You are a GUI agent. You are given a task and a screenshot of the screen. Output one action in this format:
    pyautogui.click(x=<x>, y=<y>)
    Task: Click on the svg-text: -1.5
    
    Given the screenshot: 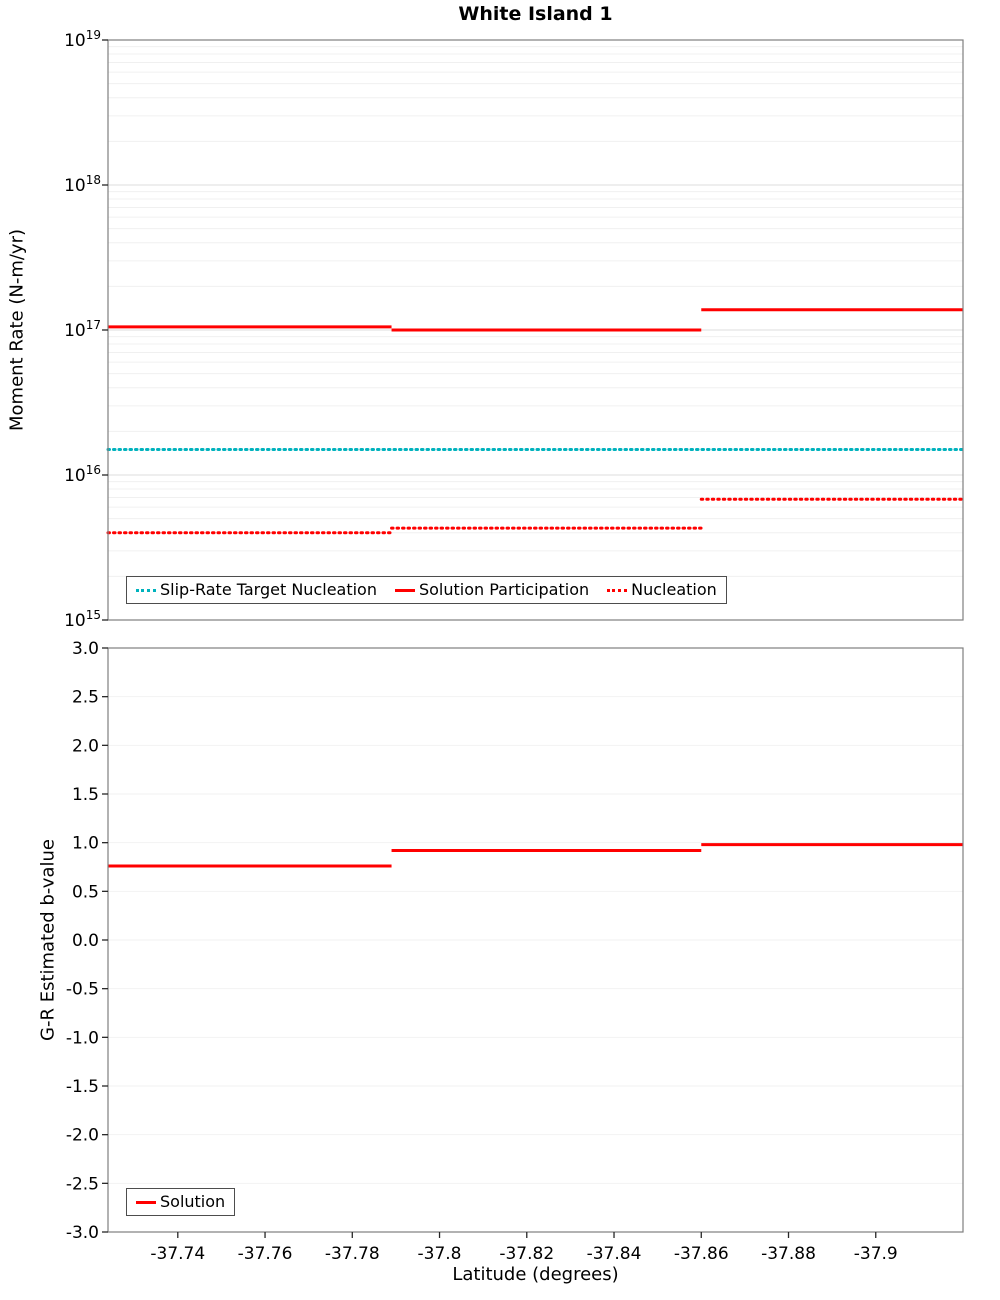 What is the action you would take?
    pyautogui.click(x=82, y=1087)
    